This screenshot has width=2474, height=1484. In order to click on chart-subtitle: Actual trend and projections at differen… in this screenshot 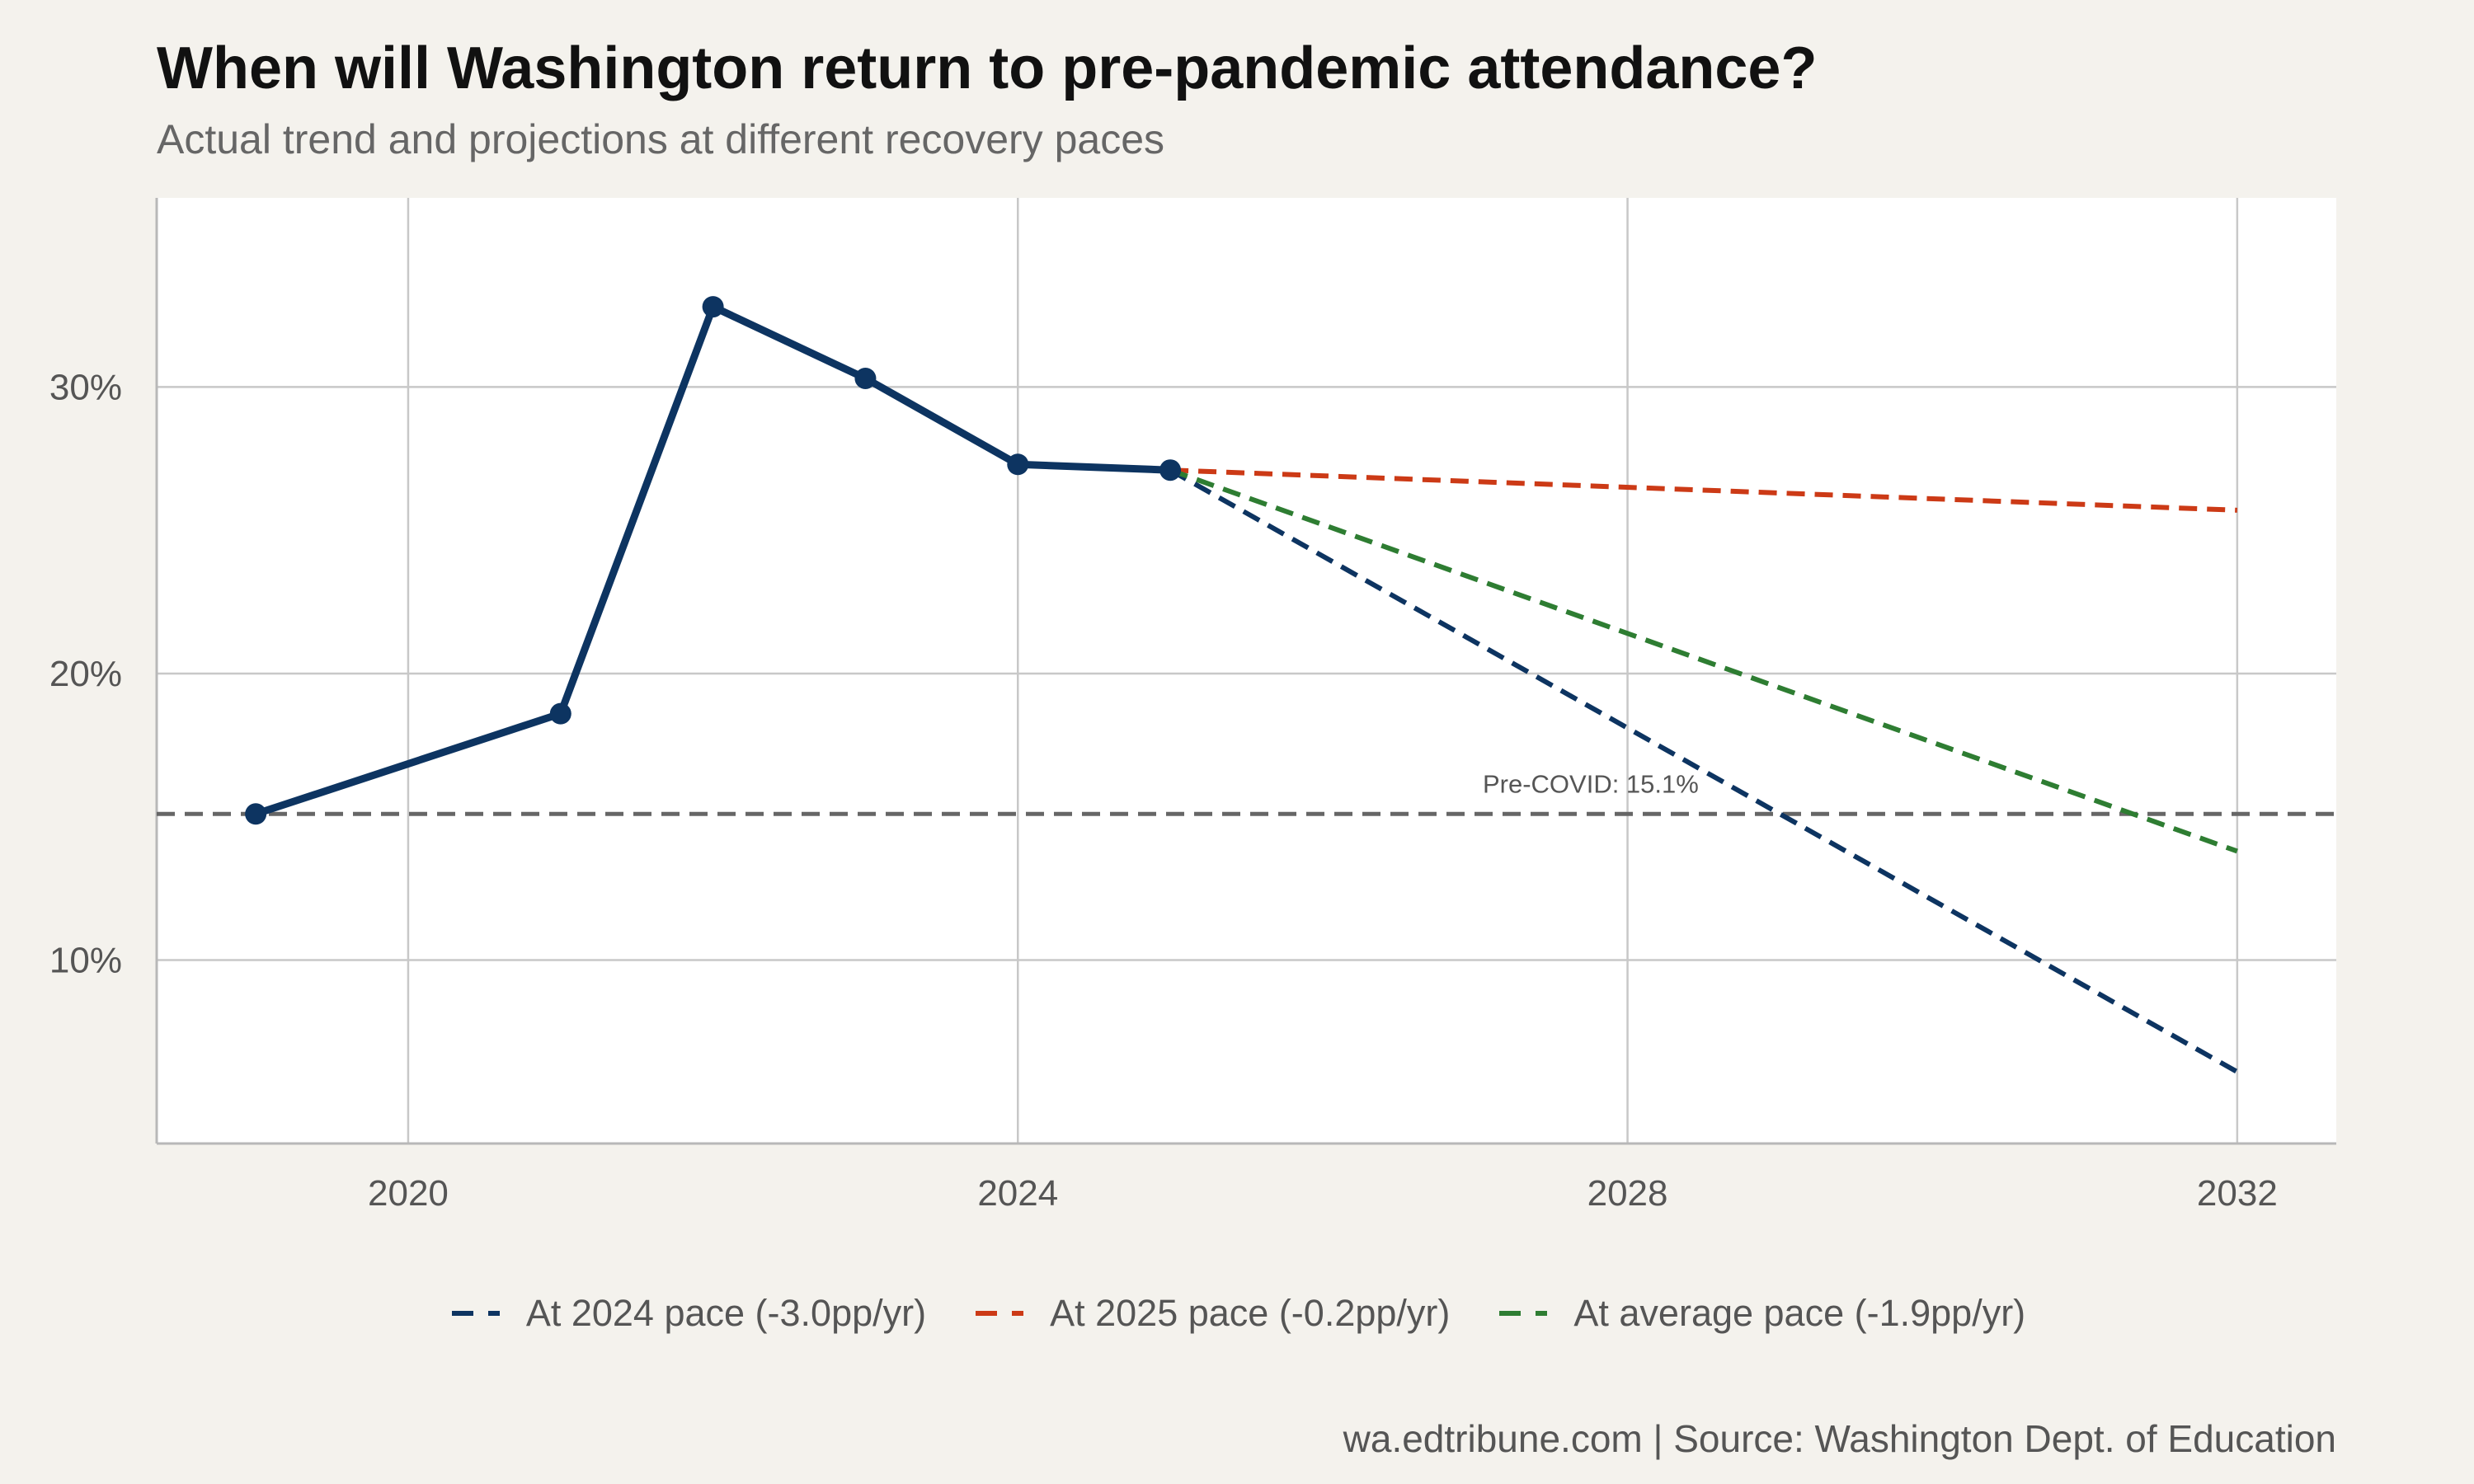, I will do `click(660, 139)`.